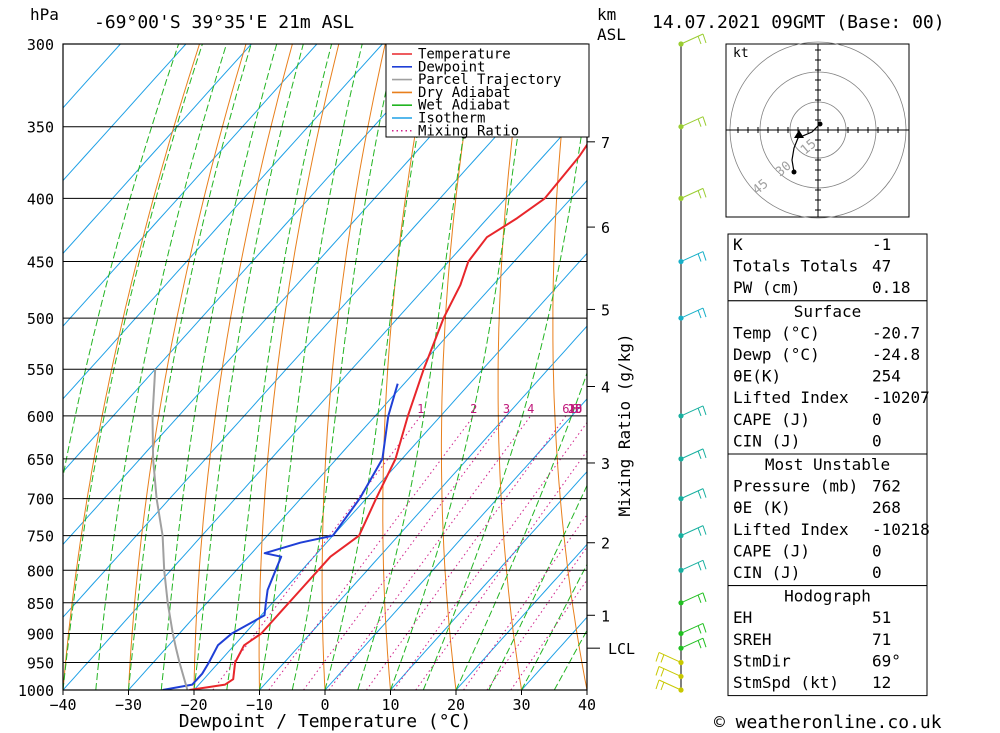  What do you see at coordinates (901, 529) in the screenshot?
I see `index-value: -10218` at bounding box center [901, 529].